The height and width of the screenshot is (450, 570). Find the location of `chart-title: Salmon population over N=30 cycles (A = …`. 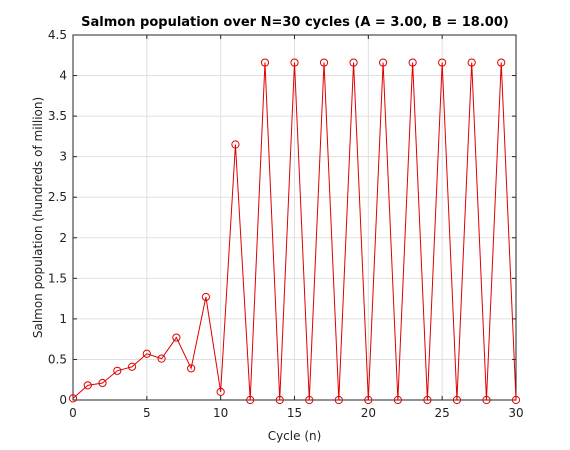

chart-title: Salmon population over N=30 cycles (A = … is located at coordinates (295, 22).